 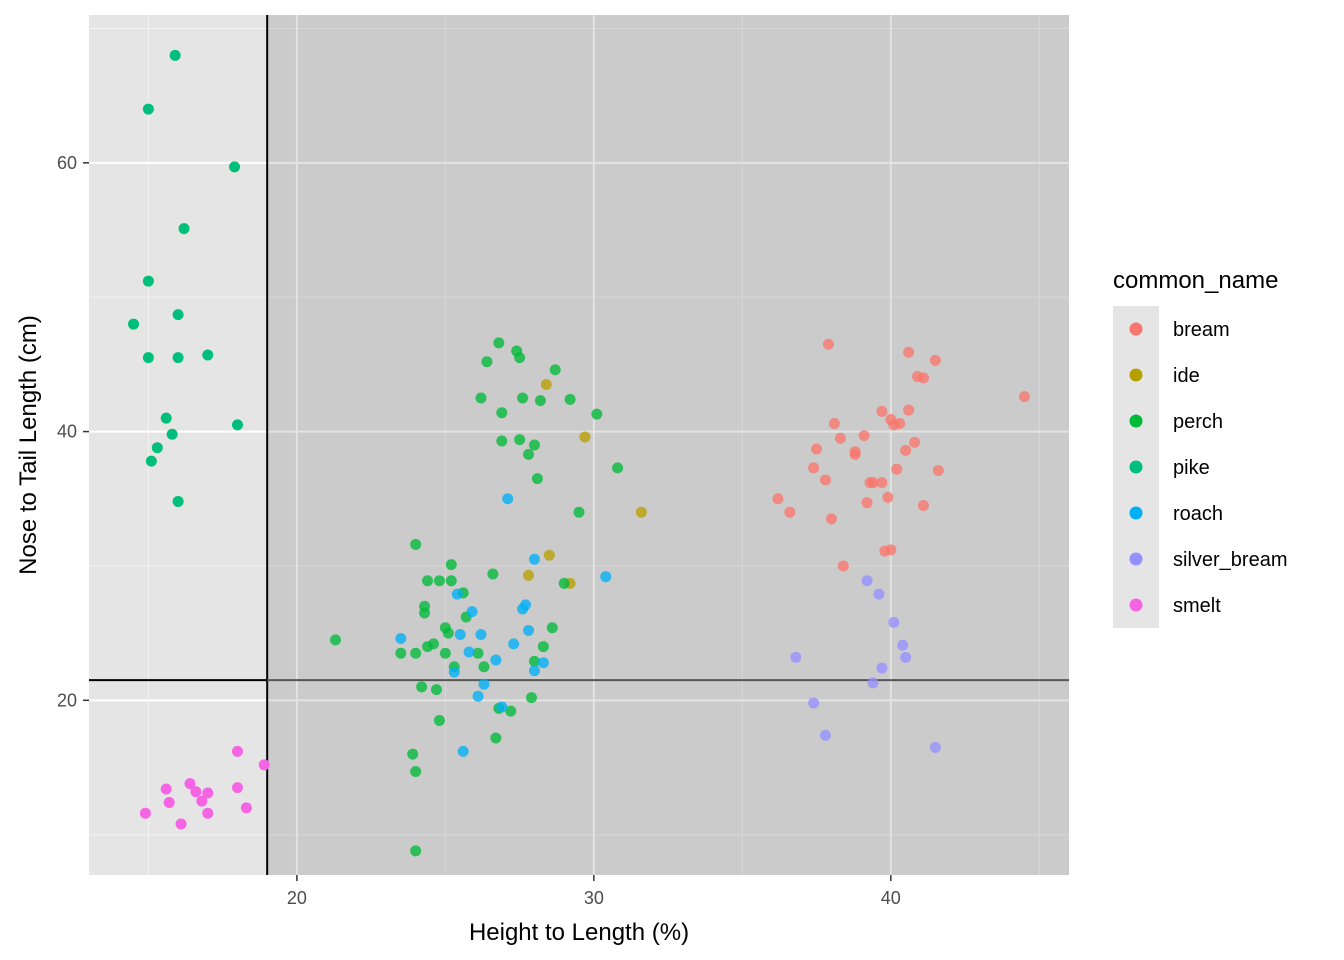 I want to click on legend-label-smelt: smelt, so click(x=1197, y=606).